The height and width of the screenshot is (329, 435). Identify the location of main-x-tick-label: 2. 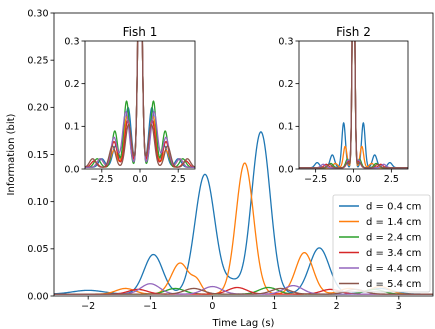
(337, 306).